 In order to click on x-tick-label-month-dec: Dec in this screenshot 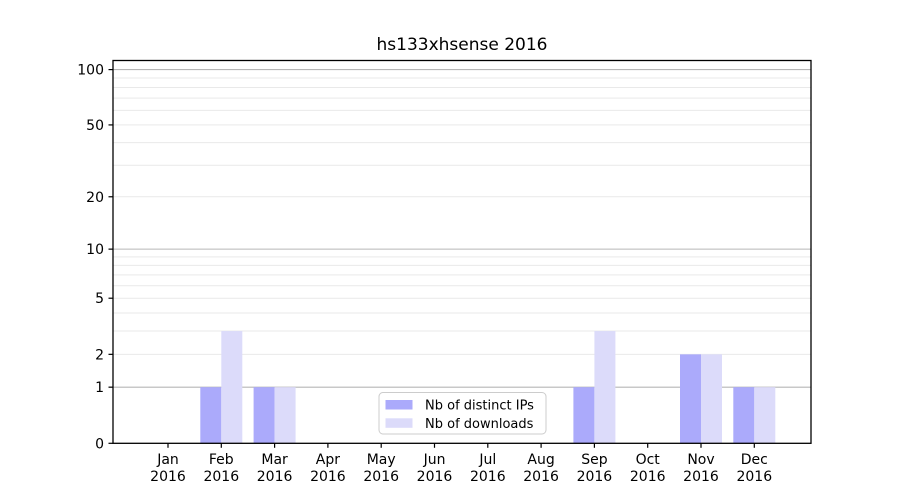, I will do `click(754, 460)`.